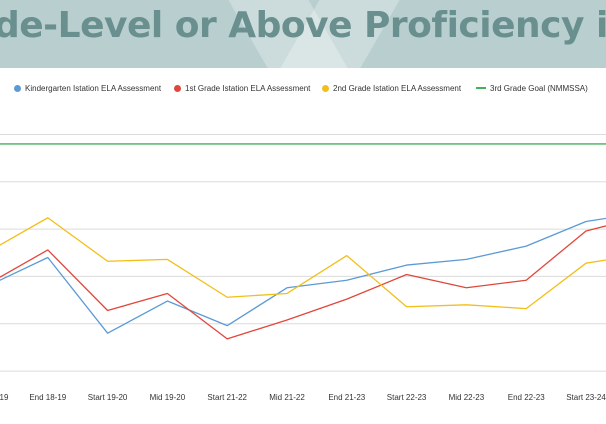  What do you see at coordinates (539, 88) in the screenshot?
I see `legend-label: 3rd Grade Goal (NMMSSA)` at bounding box center [539, 88].